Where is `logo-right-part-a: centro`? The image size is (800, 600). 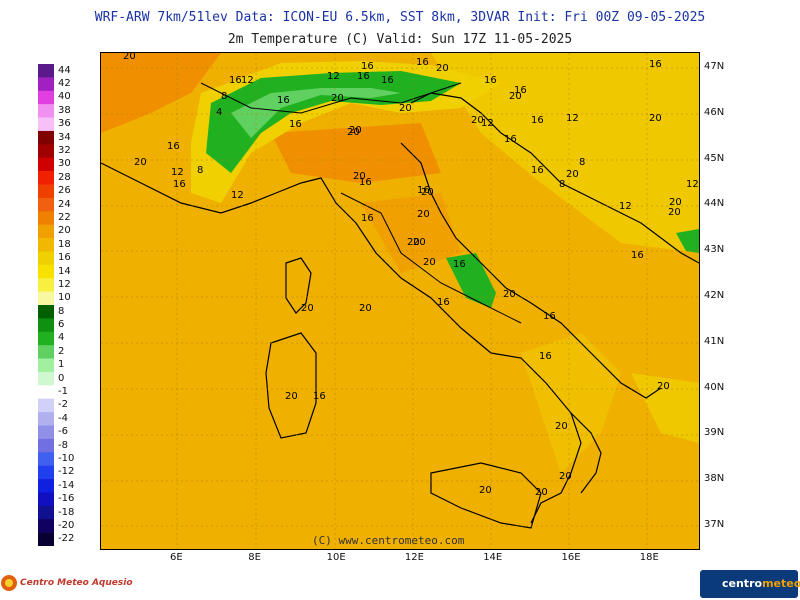
logo-right-part-a: centro is located at coordinates (742, 583).